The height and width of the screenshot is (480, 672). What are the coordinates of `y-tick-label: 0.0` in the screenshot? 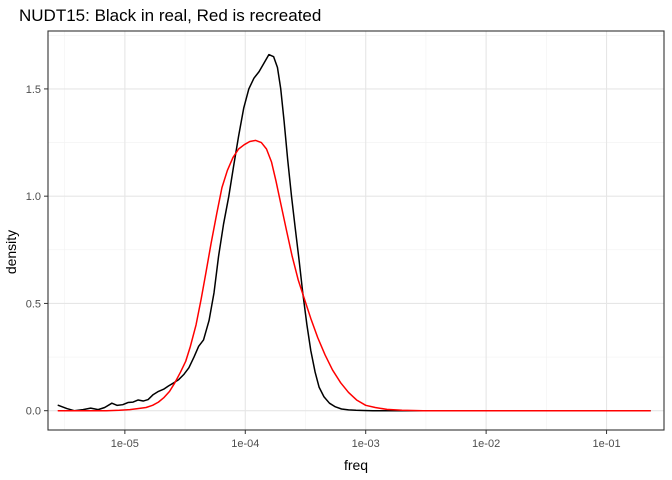 It's located at (33, 412).